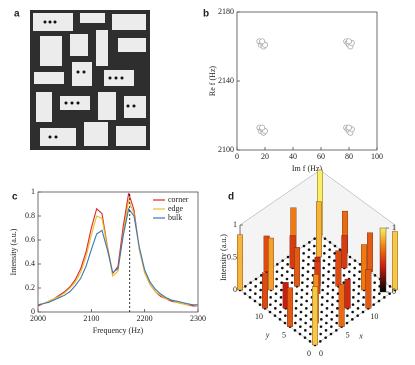  I want to click on y-tick-label: 5, so click(284, 334).